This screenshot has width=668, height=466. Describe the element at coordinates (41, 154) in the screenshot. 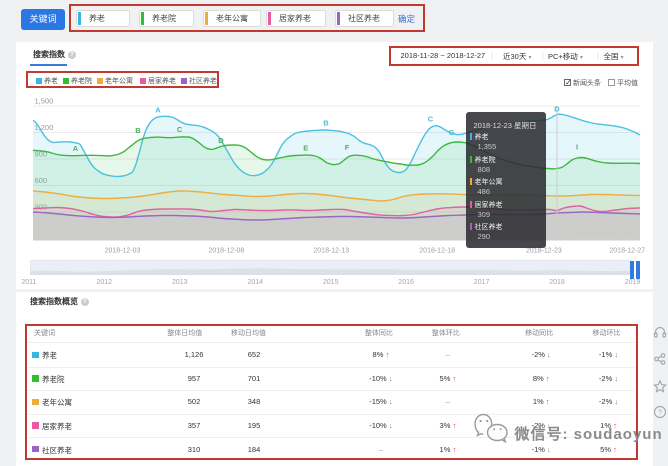

I see `svg-text: 900` at that location.